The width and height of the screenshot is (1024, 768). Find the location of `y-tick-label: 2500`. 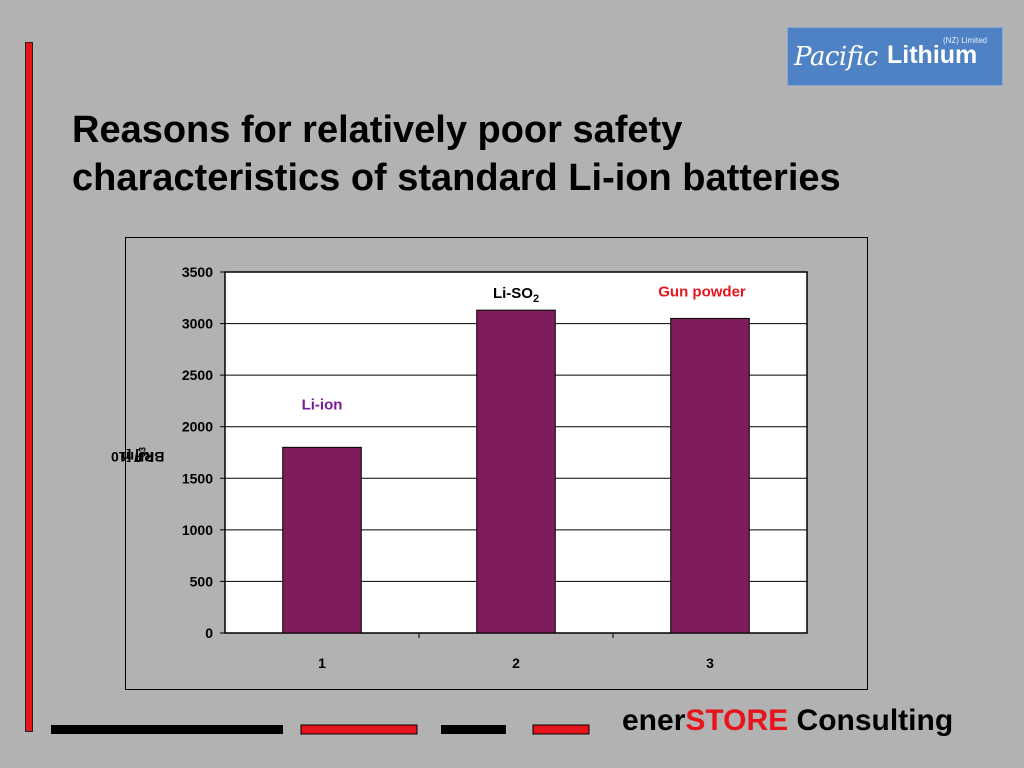

y-tick-label: 2500 is located at coordinates (197, 375).